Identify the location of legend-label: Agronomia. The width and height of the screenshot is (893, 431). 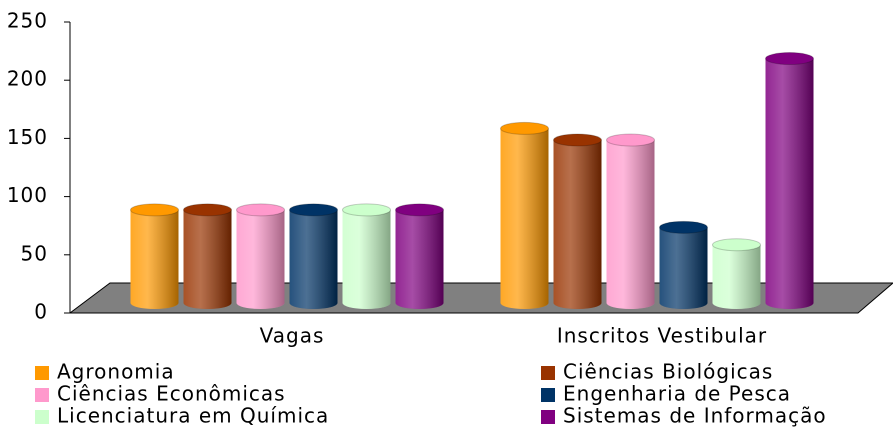
(116, 372).